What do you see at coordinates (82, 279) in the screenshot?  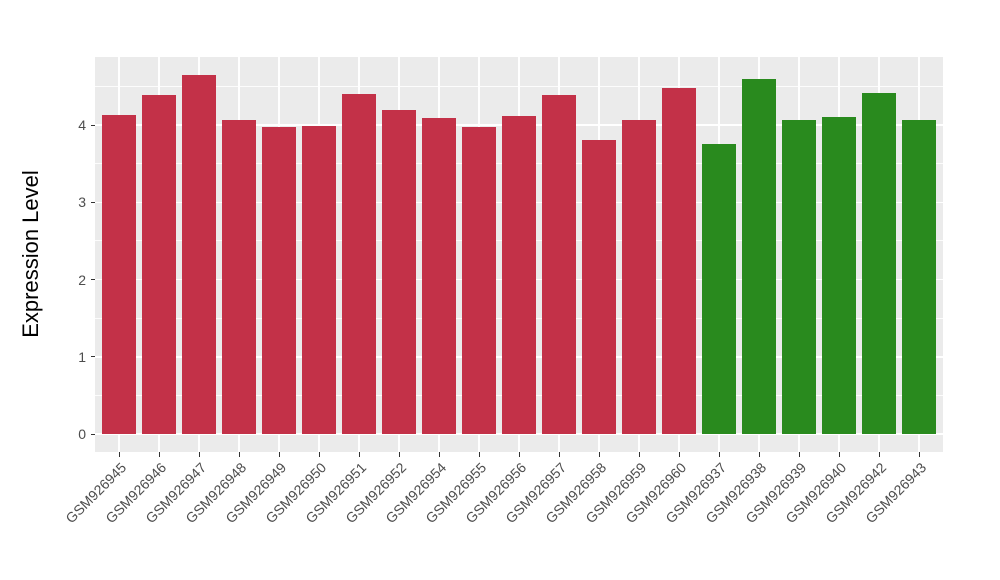 I see `y-tick-label: 2` at bounding box center [82, 279].